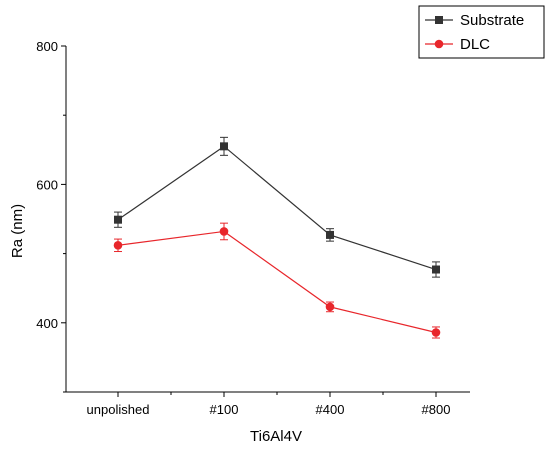  What do you see at coordinates (47, 184) in the screenshot?
I see `y-tick-label: 600` at bounding box center [47, 184].